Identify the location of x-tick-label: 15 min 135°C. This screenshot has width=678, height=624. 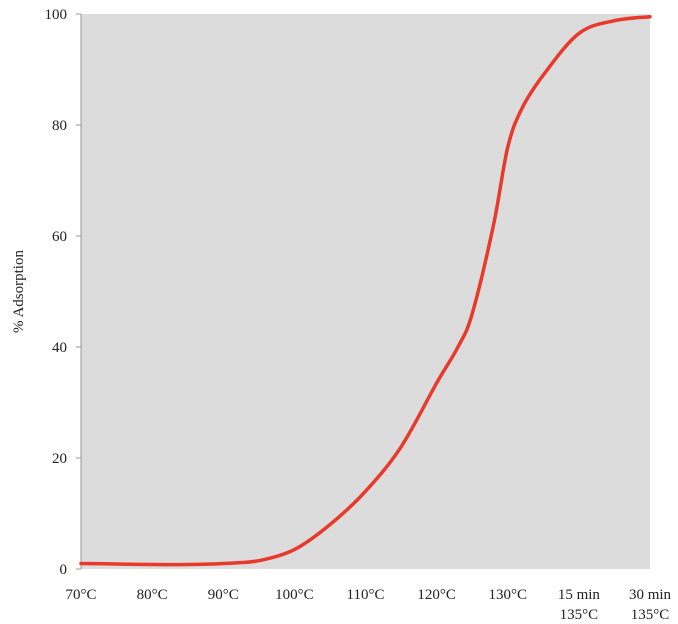
(579, 605).